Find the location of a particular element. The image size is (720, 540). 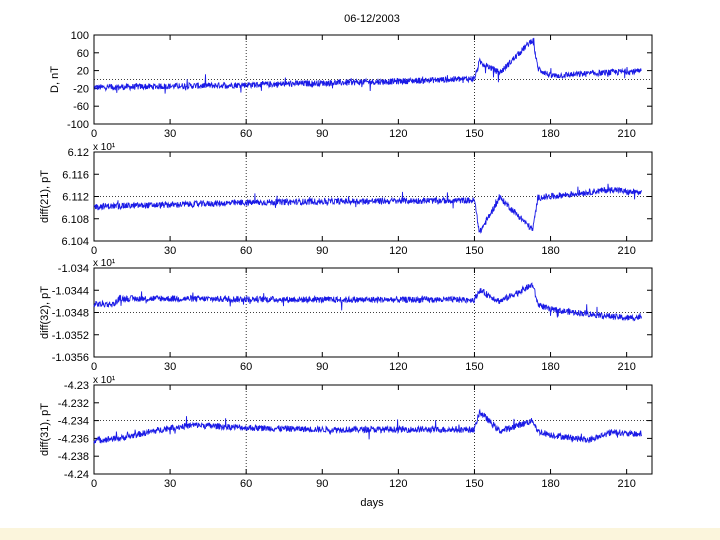

y-tick-label: 6.108 is located at coordinates (75, 220).